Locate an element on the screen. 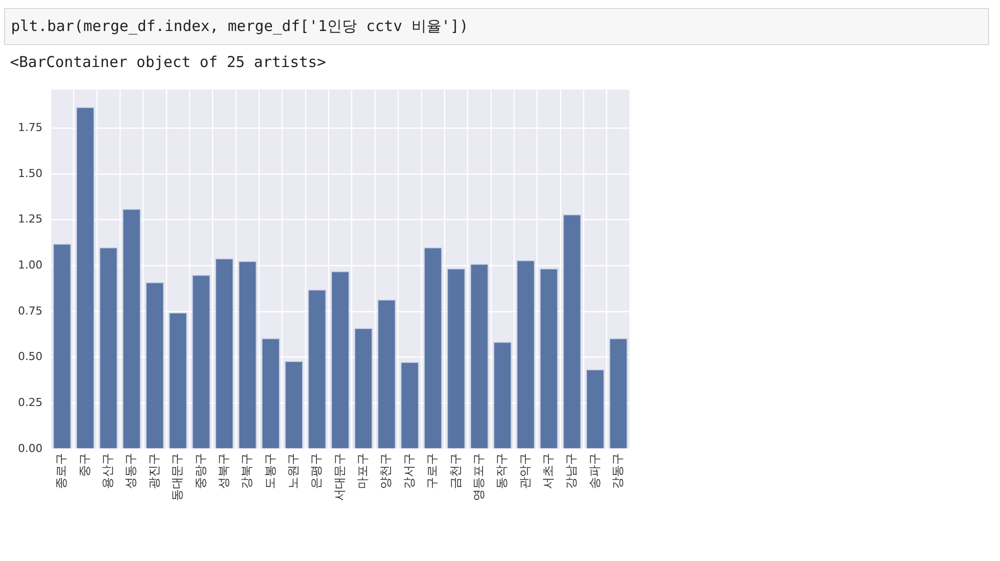 This screenshot has width=1000, height=561. x-tick-label: 동작구 is located at coordinates (501, 471).